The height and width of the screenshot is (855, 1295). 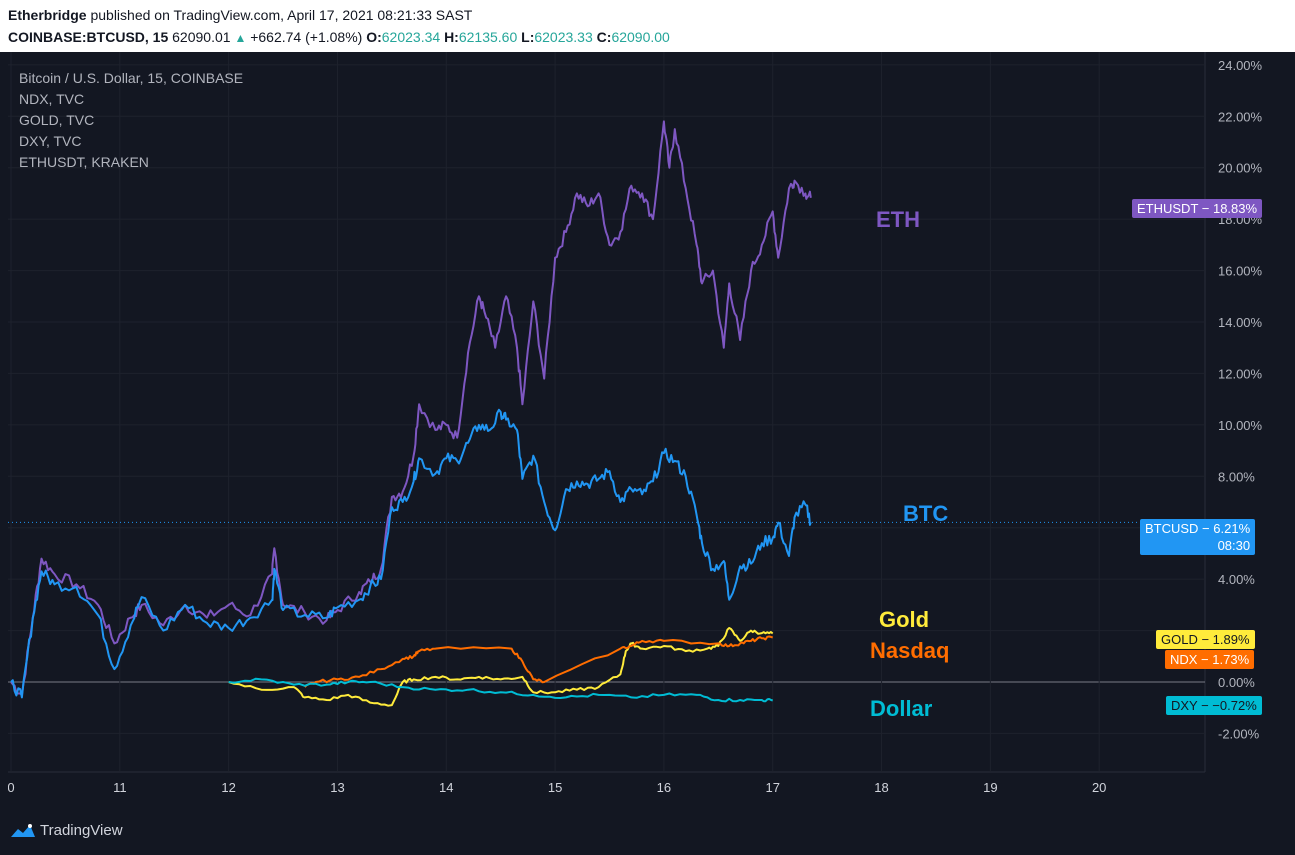 What do you see at coordinates (131, 78) in the screenshot?
I see `legend-main-series: Bitcoin / U.S. Dollar, 15, COINBASE` at bounding box center [131, 78].